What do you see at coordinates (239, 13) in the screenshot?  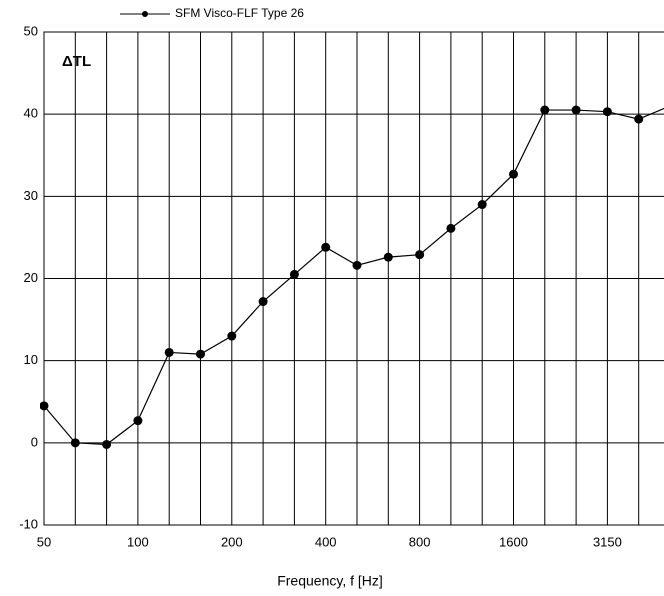 I see `legend-label: SFM Visco-FLF Type 26` at bounding box center [239, 13].